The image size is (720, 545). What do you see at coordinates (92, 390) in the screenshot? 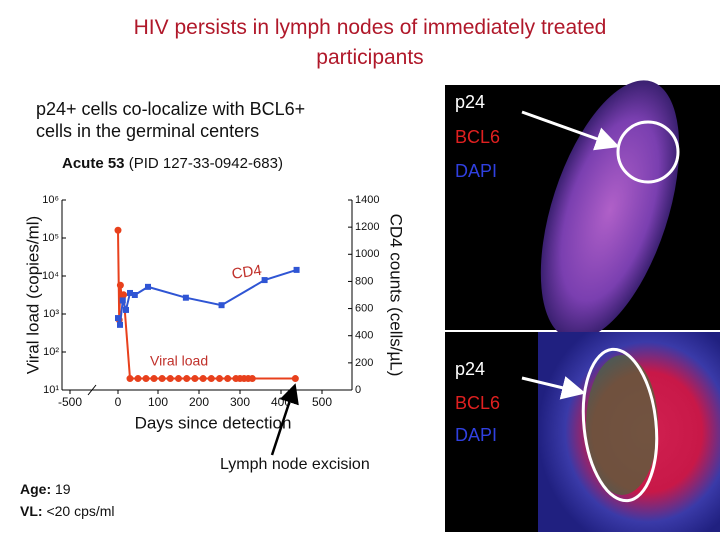
I see `axis-break` at bounding box center [92, 390].